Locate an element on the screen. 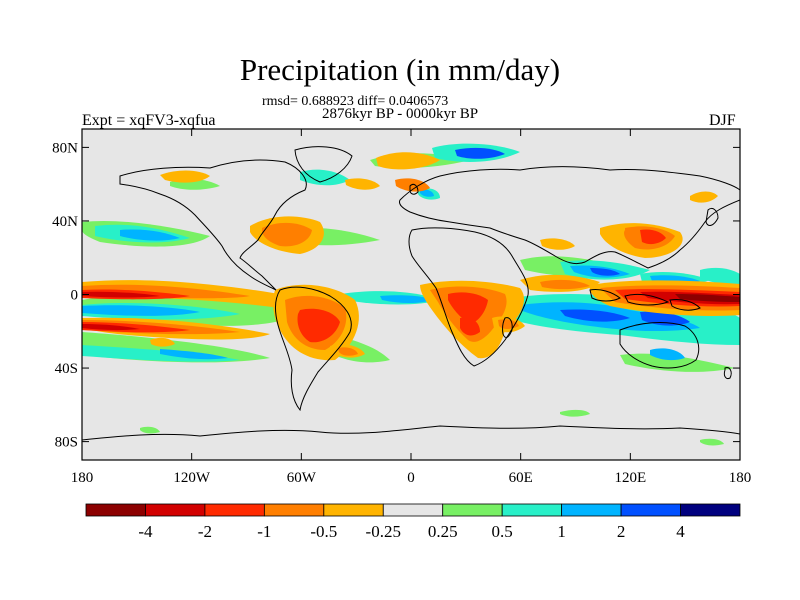 The height and width of the screenshot is (600, 800). lon-label: 60W is located at coordinates (302, 478).